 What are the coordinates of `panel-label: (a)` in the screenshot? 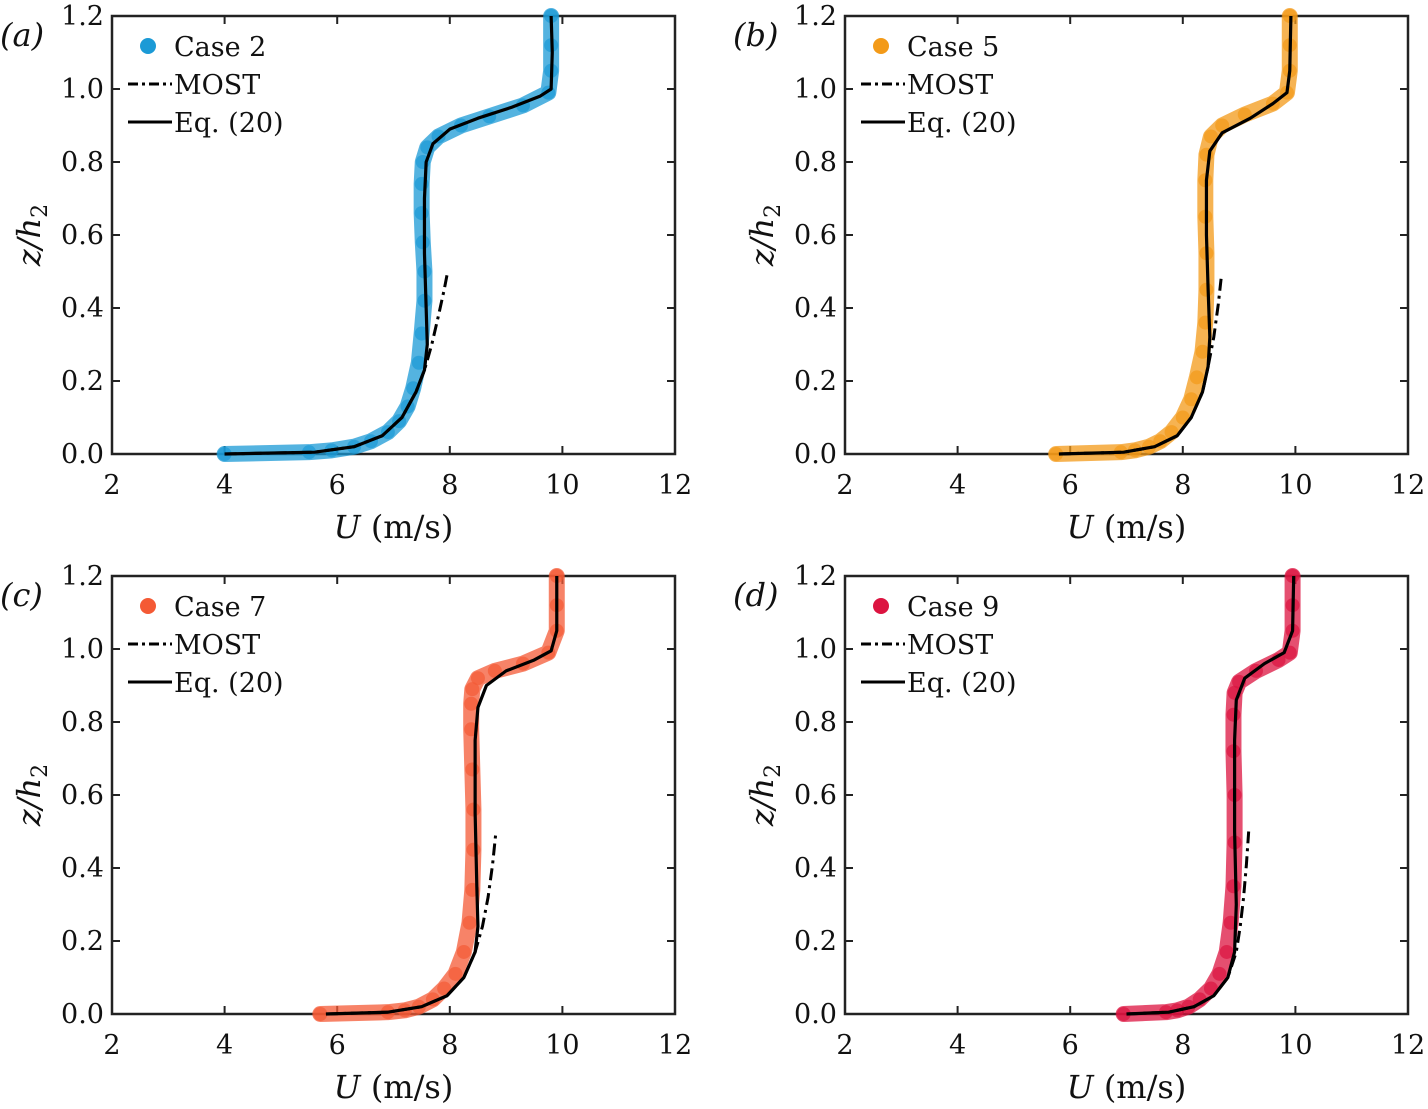 It's located at (22, 35).